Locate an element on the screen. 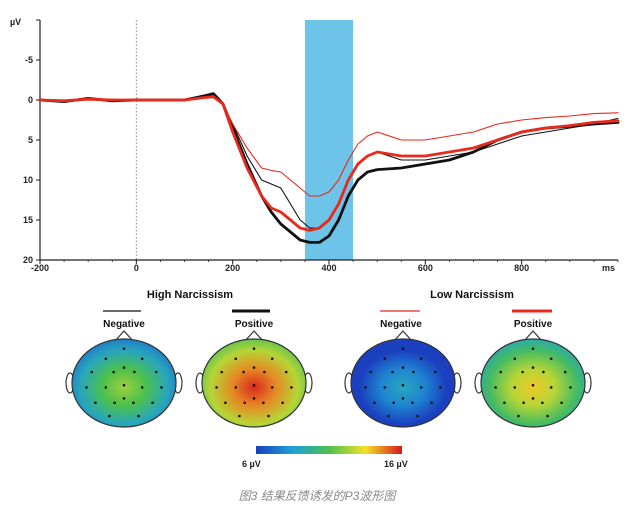 The height and width of the screenshot is (511, 635). y-tick-label: 5 is located at coordinates (30, 140).